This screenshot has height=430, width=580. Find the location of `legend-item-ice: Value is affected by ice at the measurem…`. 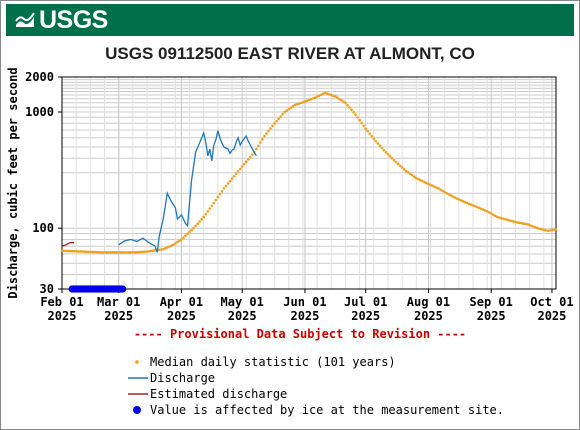

legend-item-ice: Value is affected by ice at the measurem… is located at coordinates (316, 410).